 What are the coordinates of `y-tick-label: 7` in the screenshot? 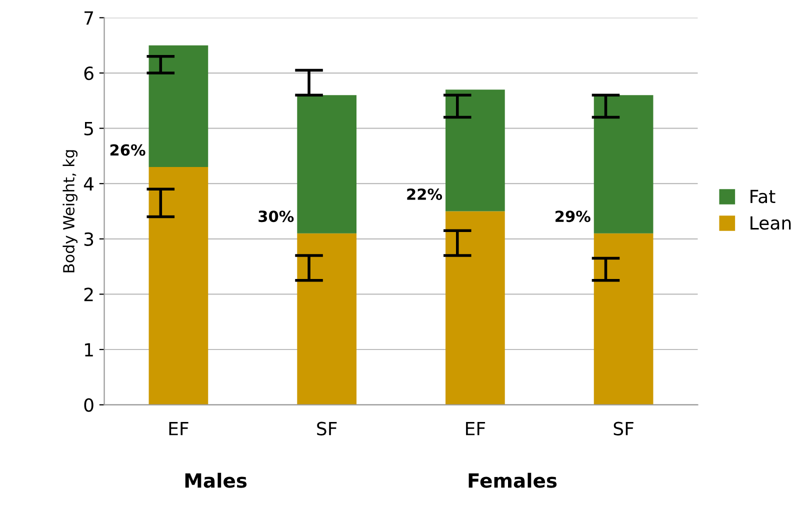 It's located at (88, 18).